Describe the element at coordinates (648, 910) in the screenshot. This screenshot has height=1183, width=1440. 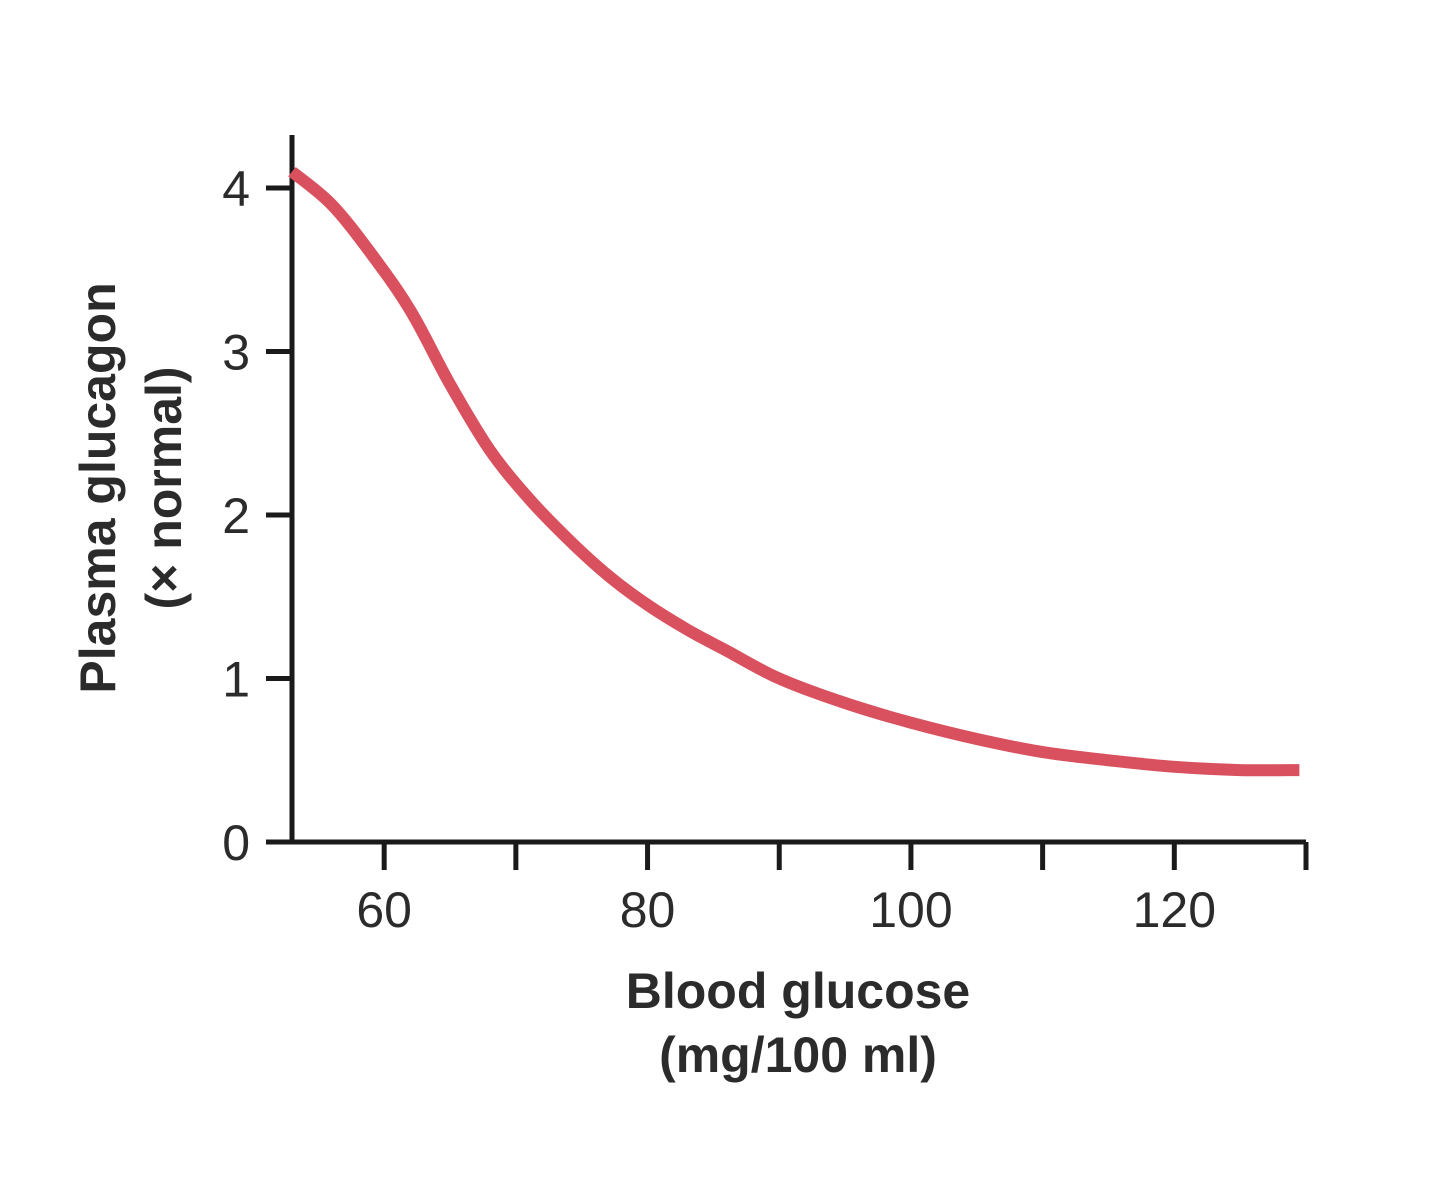
I see `x-tick-label-80: 80` at that location.